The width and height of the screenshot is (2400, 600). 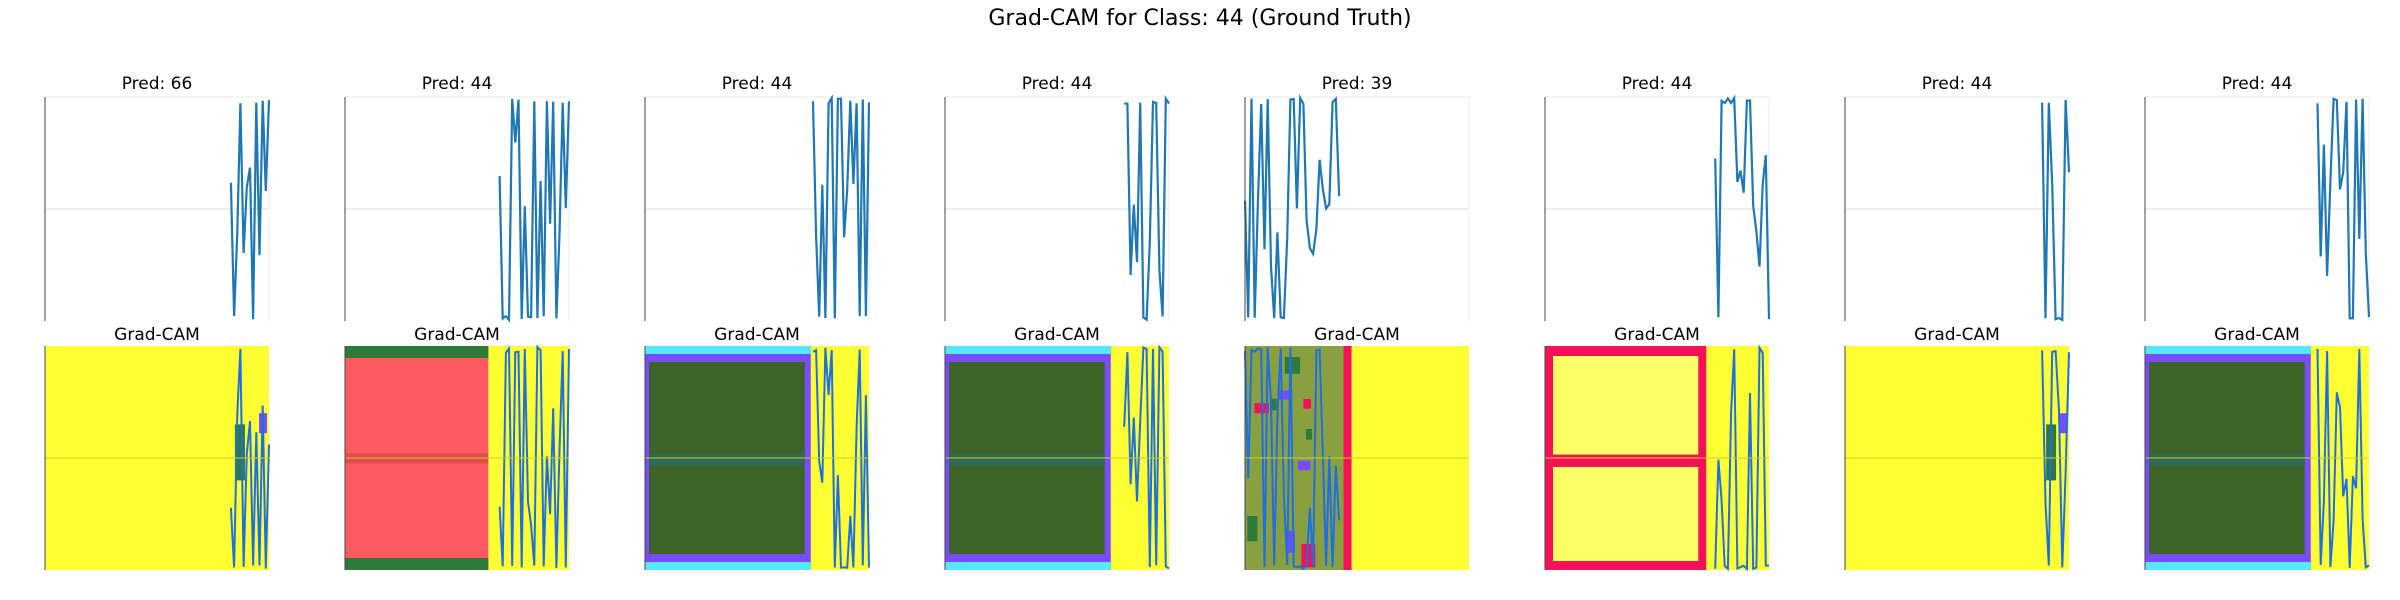 I want to click on figure-title: Grad-CAM for Class: 44 (Ground Truth), so click(x=1200, y=18).